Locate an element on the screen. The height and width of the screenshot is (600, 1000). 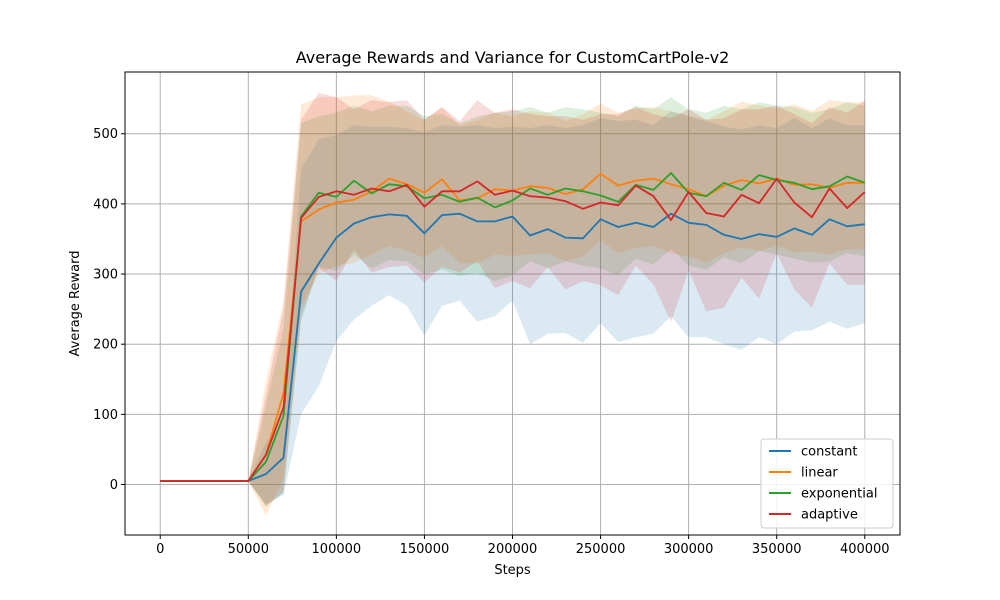
y-tick-label: 400 is located at coordinates (105, 204).